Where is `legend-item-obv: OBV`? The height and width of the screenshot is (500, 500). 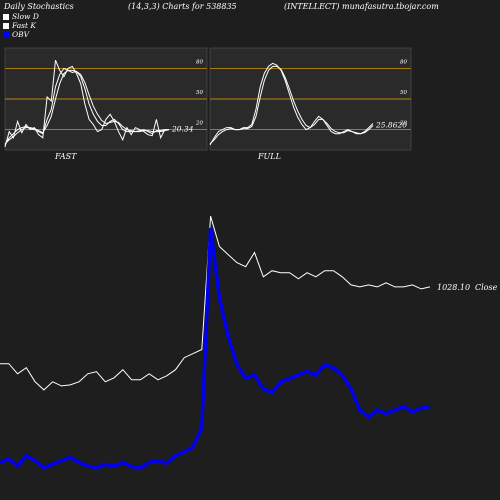
legend-item-obv: OBV is located at coordinates (21, 34).